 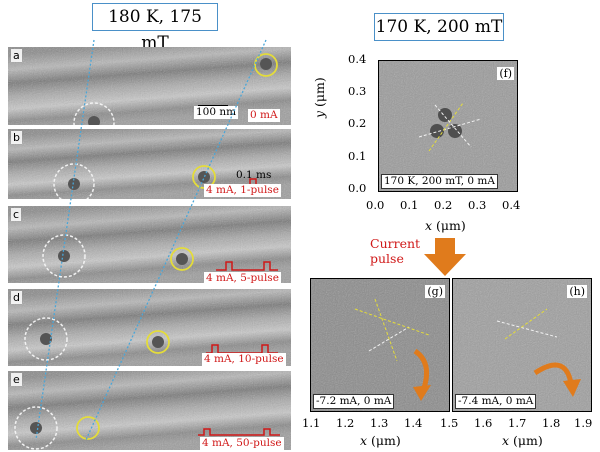 What do you see at coordinates (375, 205) in the screenshot?
I see `x-tick: 0.0` at bounding box center [375, 205].